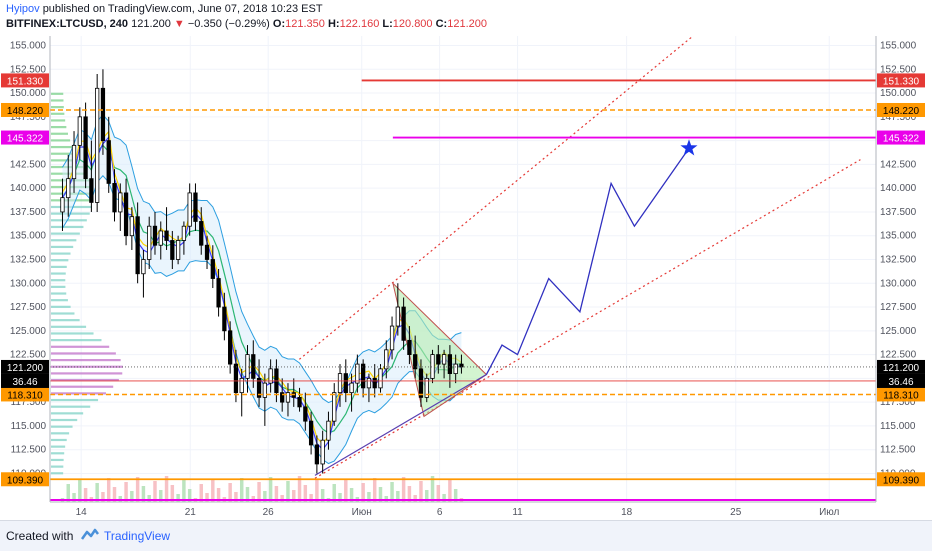  I want to click on author-link: Hyipov, so click(23, 9).